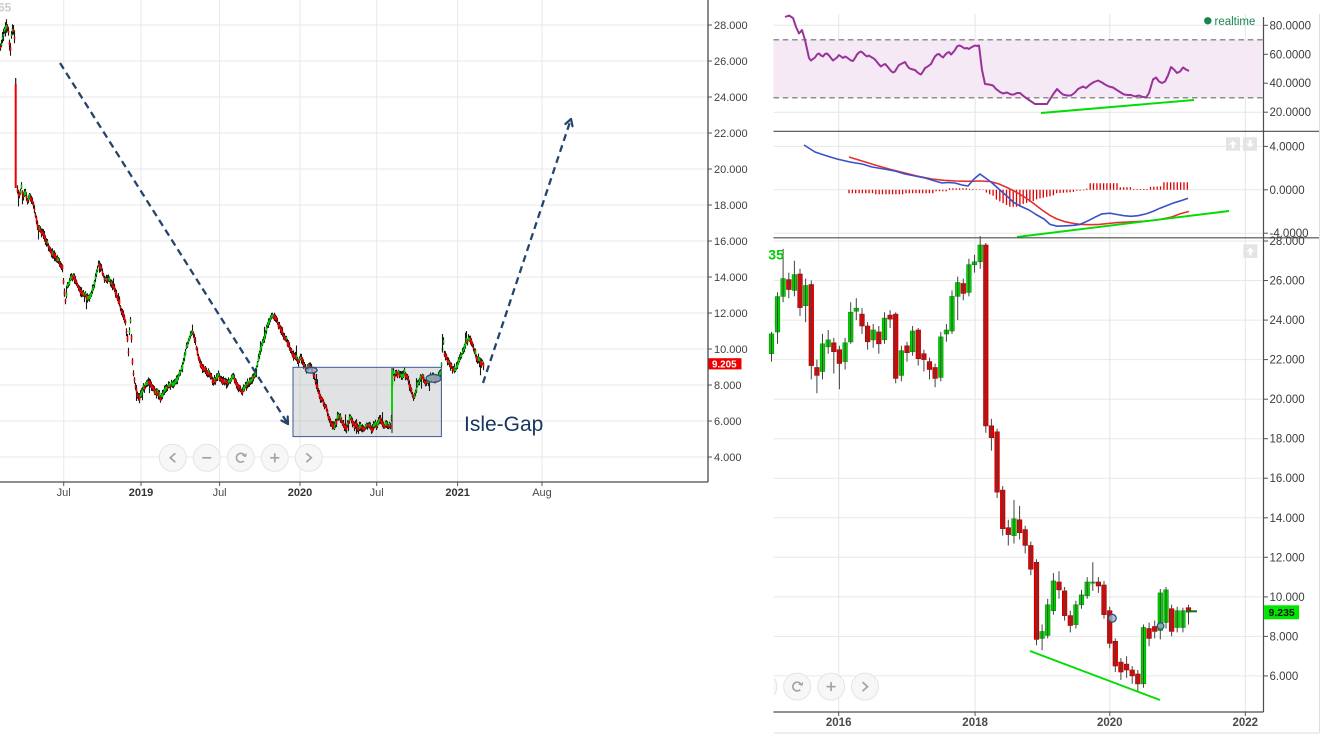 The image size is (1334, 746). What do you see at coordinates (1291, 113) in the screenshot?
I see `svg-text: 20.0000` at bounding box center [1291, 113].